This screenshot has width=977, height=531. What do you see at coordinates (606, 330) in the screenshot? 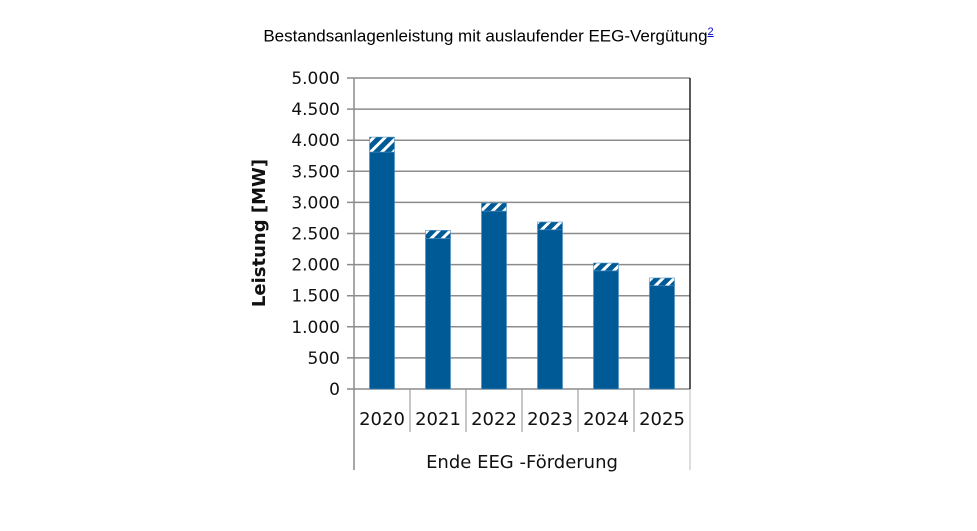
I see `bar-solid-2024` at bounding box center [606, 330].